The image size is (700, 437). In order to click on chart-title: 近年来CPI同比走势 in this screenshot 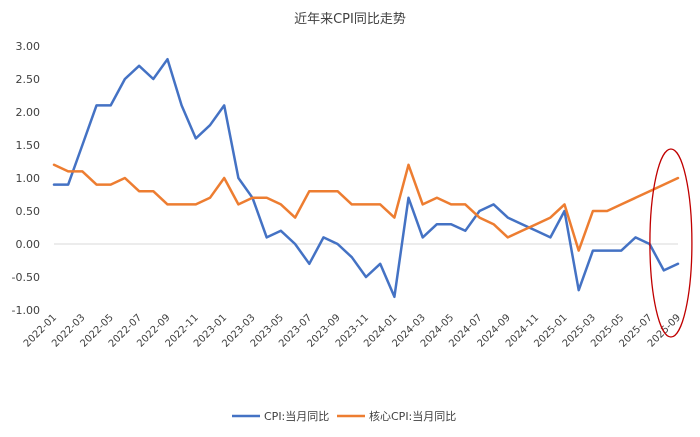, I will do `click(350, 19)`.